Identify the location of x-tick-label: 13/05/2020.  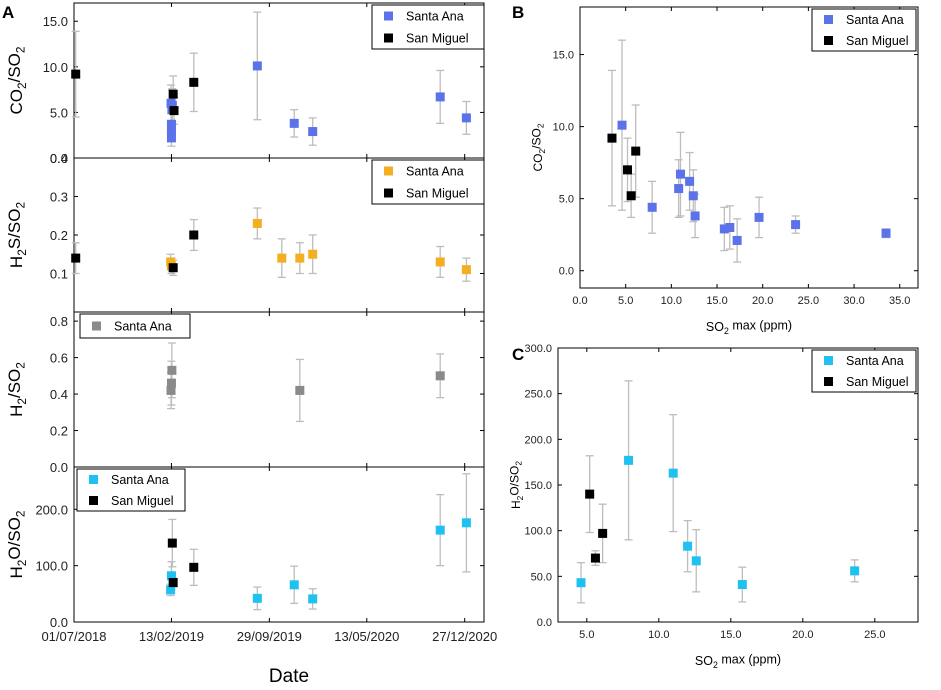
(366, 636).